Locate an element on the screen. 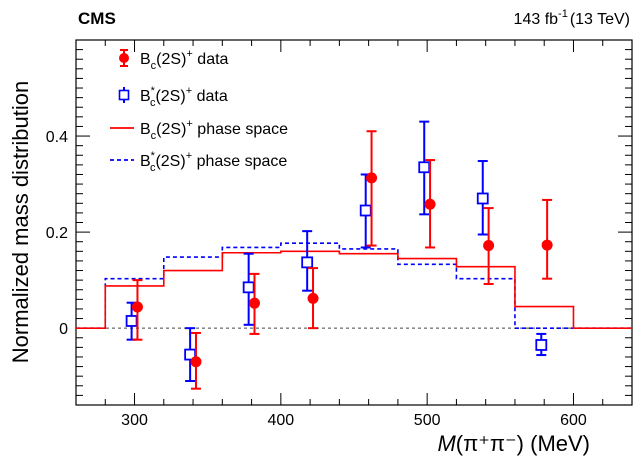 The height and width of the screenshot is (456, 636). legend-label: Bc(2S)+ data is located at coordinates (184, 60).